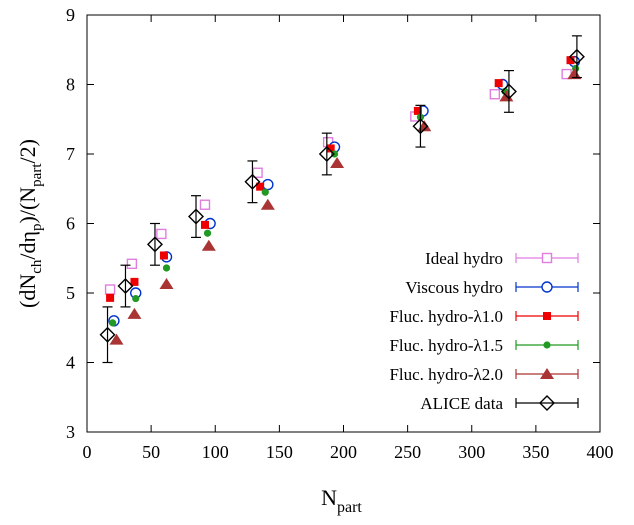  I want to click on legend-entry: ALICE data, so click(499, 403).